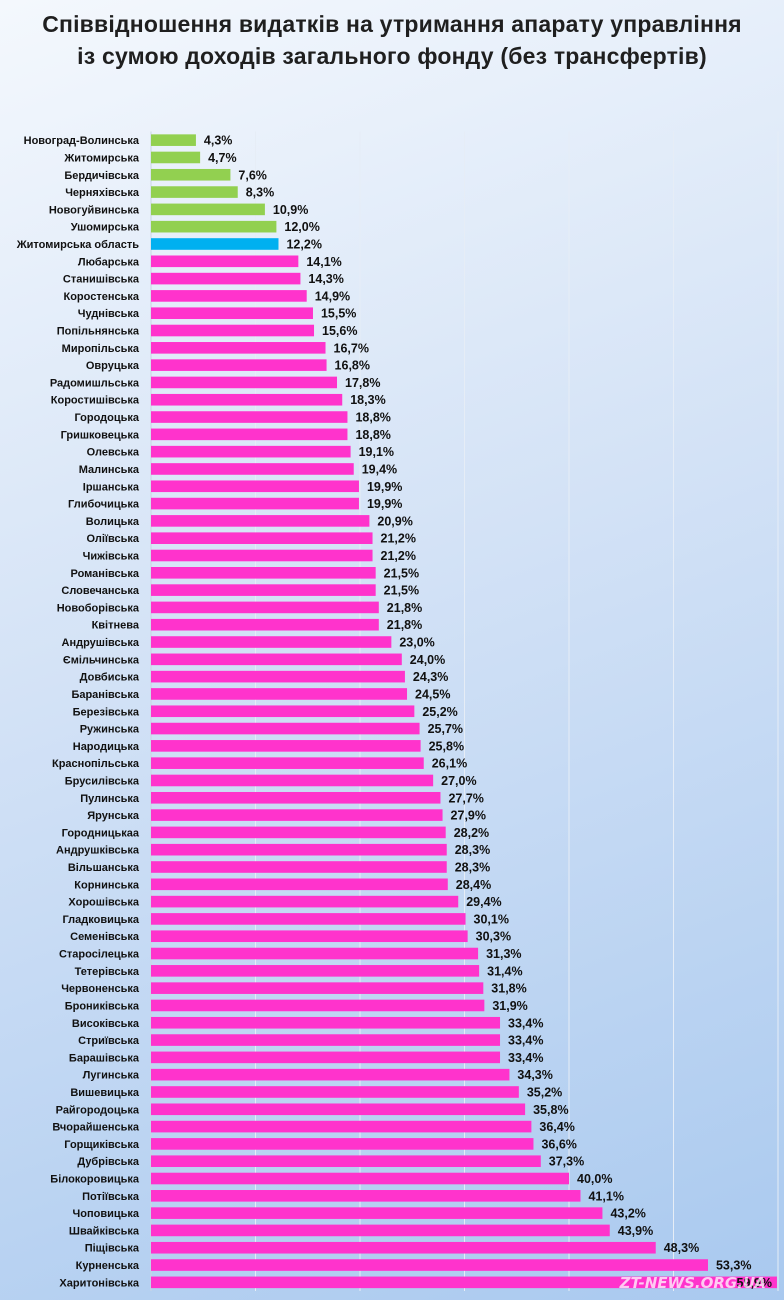 This screenshot has width=784, height=1300. Describe the element at coordinates (394, 521) in the screenshot. I see `value-label: 20,9%` at that location.